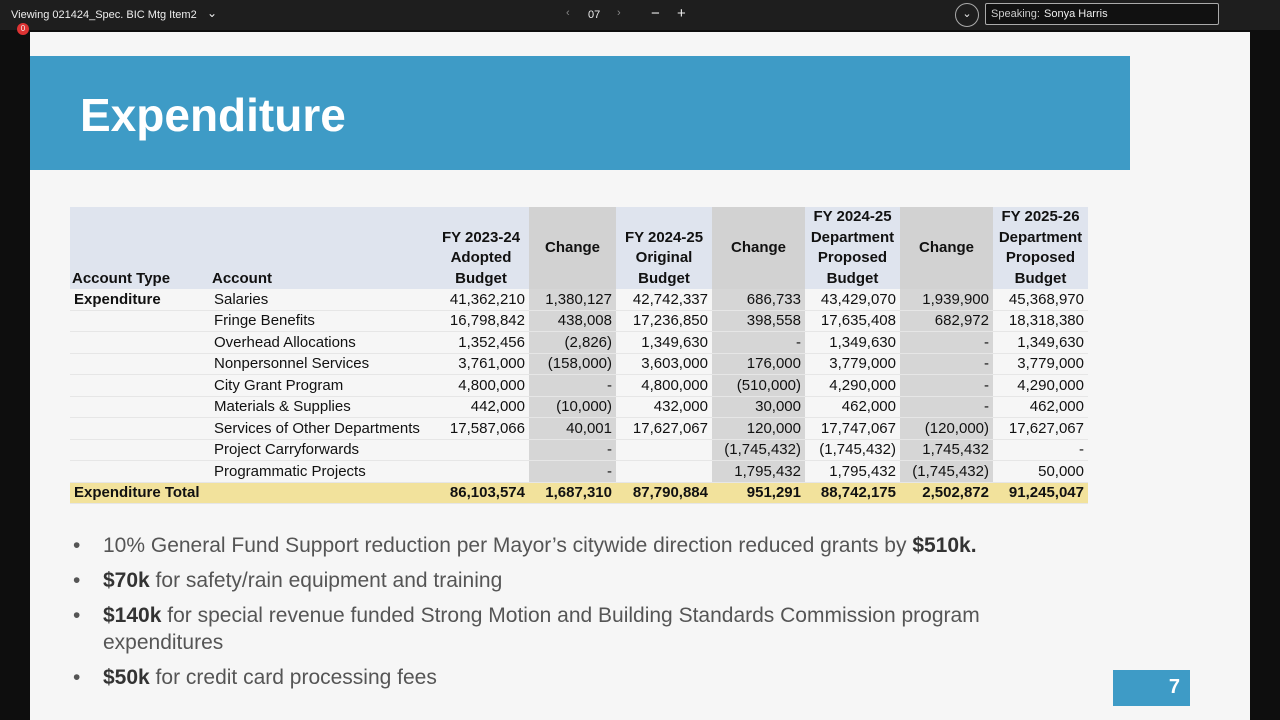  I want to click on banner: Expenditure, so click(580, 113).